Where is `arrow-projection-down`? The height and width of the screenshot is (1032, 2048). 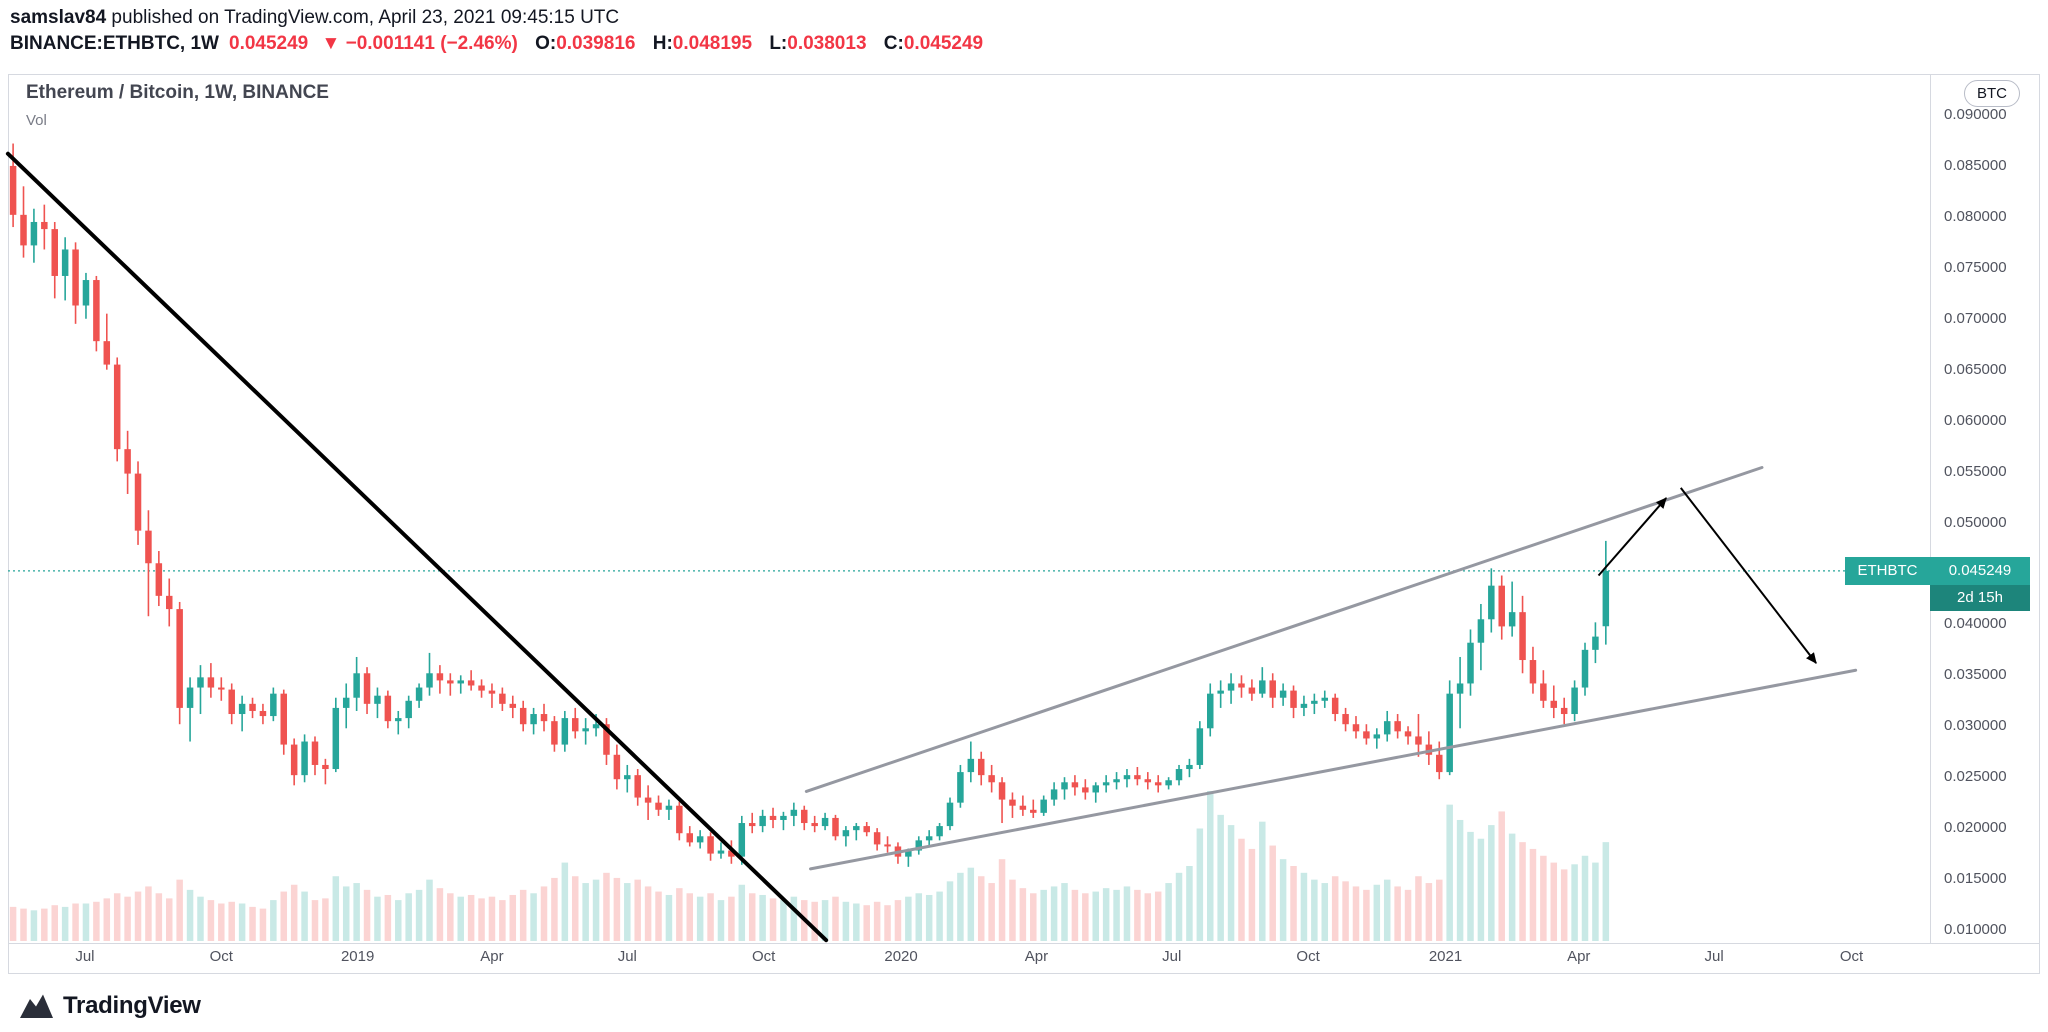
arrow-projection-down is located at coordinates (1748, 575).